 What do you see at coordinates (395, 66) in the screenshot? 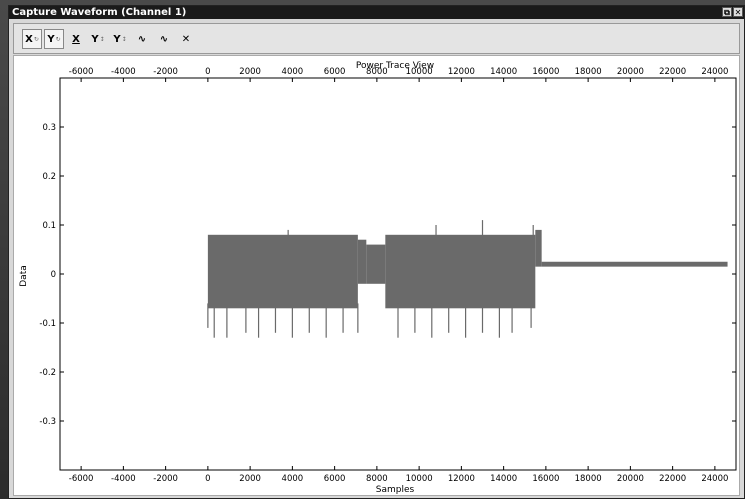
I see `chart-title: Power Trace View` at bounding box center [395, 66].